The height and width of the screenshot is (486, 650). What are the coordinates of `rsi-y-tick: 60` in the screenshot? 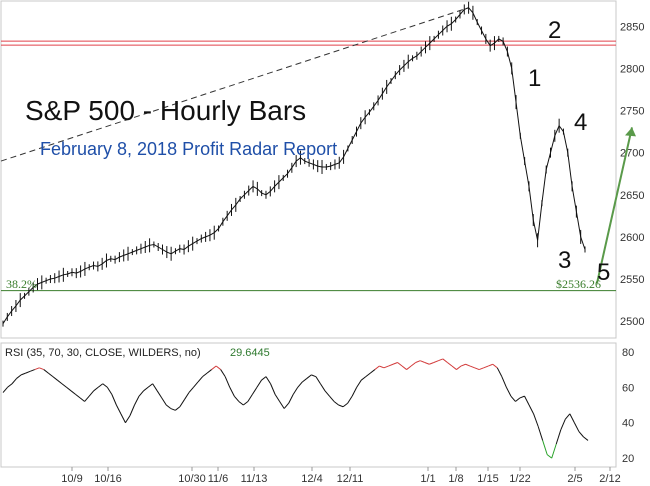 It's located at (628, 388).